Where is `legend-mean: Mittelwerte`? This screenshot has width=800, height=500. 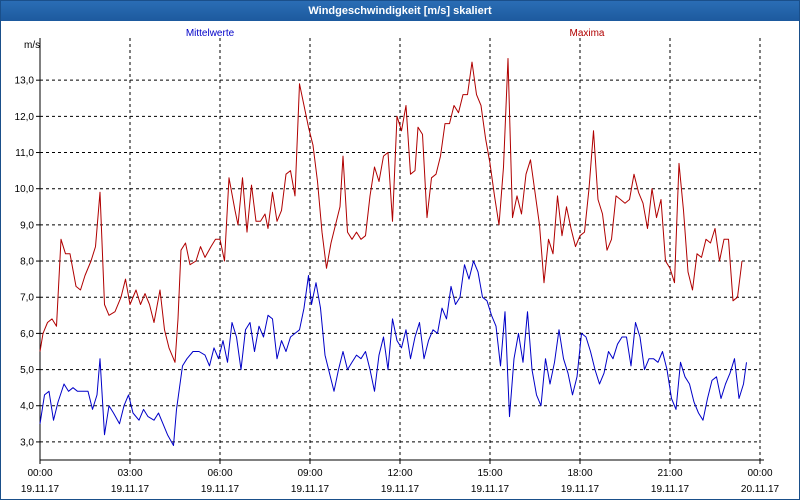 legend-mean: Mittelwerte is located at coordinates (210, 33).